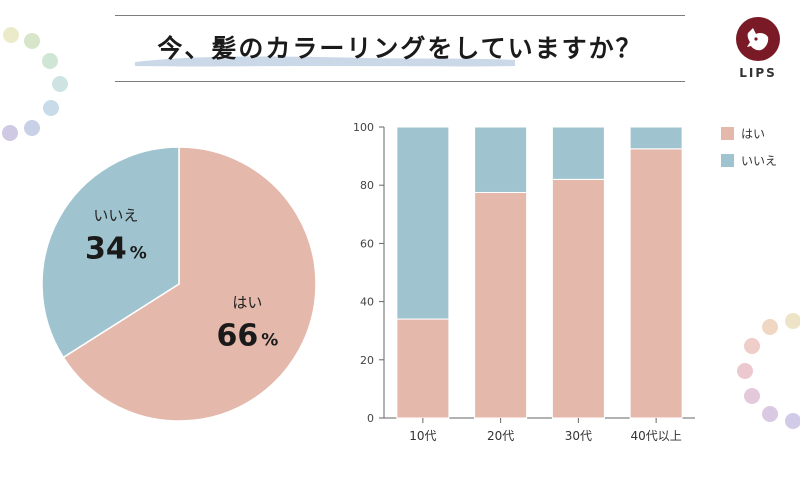 The image size is (800, 481). What do you see at coordinates (367, 302) in the screenshot?
I see `y-tick-label: 40` at bounding box center [367, 302].